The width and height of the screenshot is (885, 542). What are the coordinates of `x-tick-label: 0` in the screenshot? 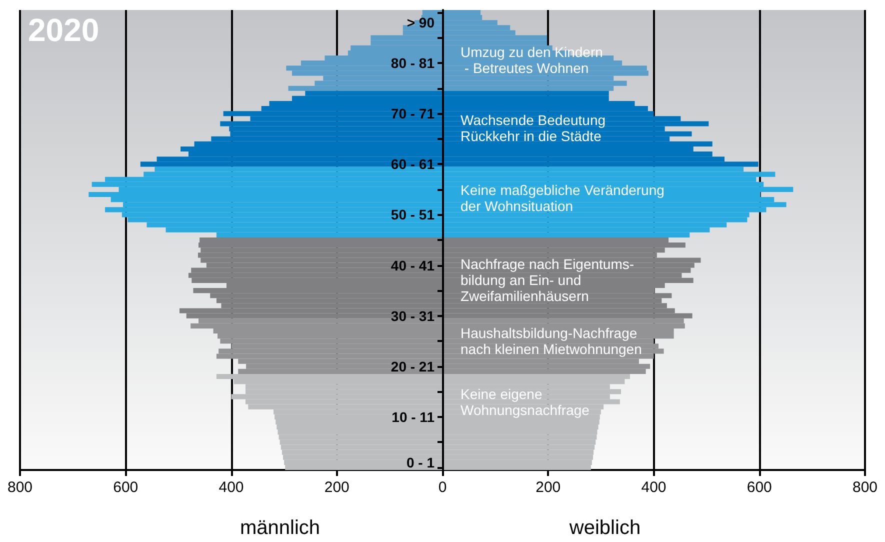 It's located at (442, 487).